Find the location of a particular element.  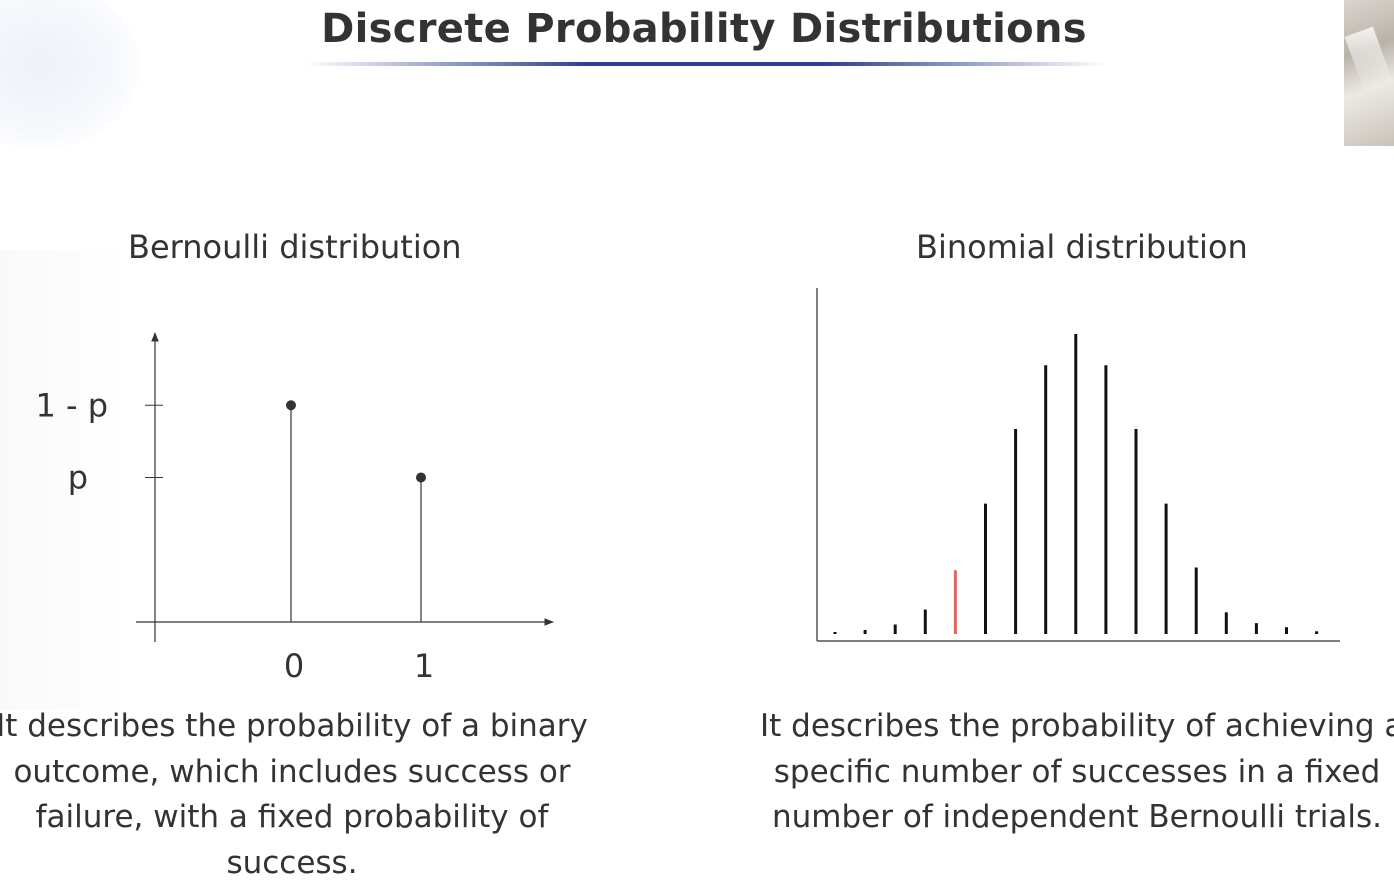

binomial-description-line: number of independent Bernoulli trials. is located at coordinates (1077, 818).